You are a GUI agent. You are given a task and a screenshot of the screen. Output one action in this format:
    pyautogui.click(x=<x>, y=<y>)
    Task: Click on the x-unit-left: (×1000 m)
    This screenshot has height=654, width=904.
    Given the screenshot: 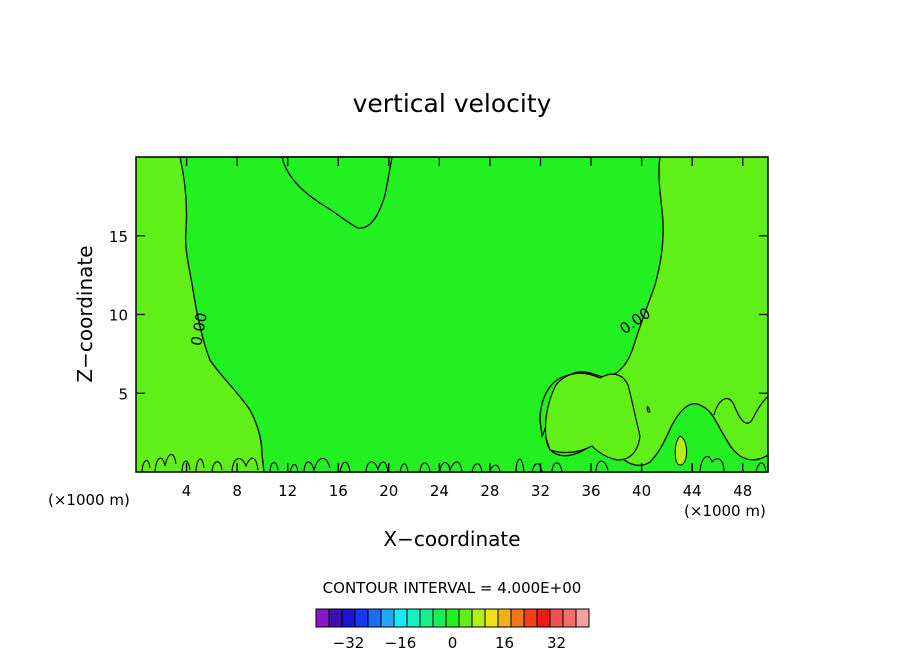 What is the action you would take?
    pyautogui.click(x=89, y=500)
    